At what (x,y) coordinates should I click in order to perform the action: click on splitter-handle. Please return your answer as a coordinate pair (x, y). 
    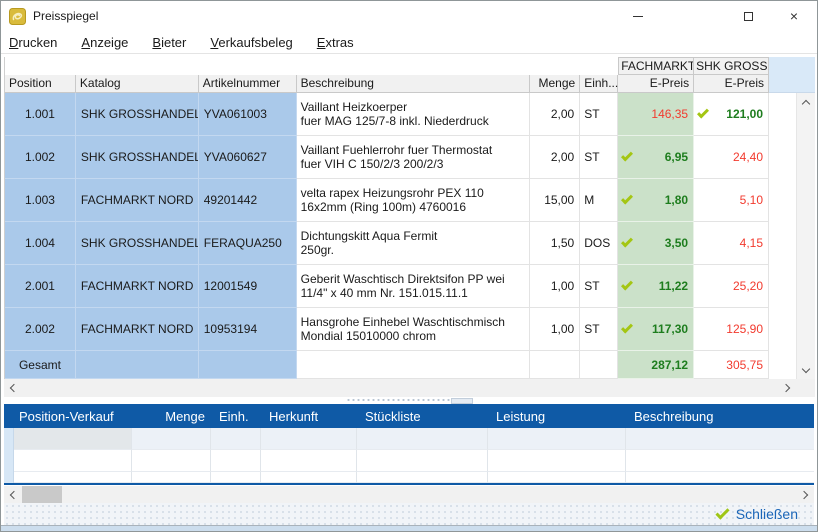
    Looking at the image, I should click on (461, 400).